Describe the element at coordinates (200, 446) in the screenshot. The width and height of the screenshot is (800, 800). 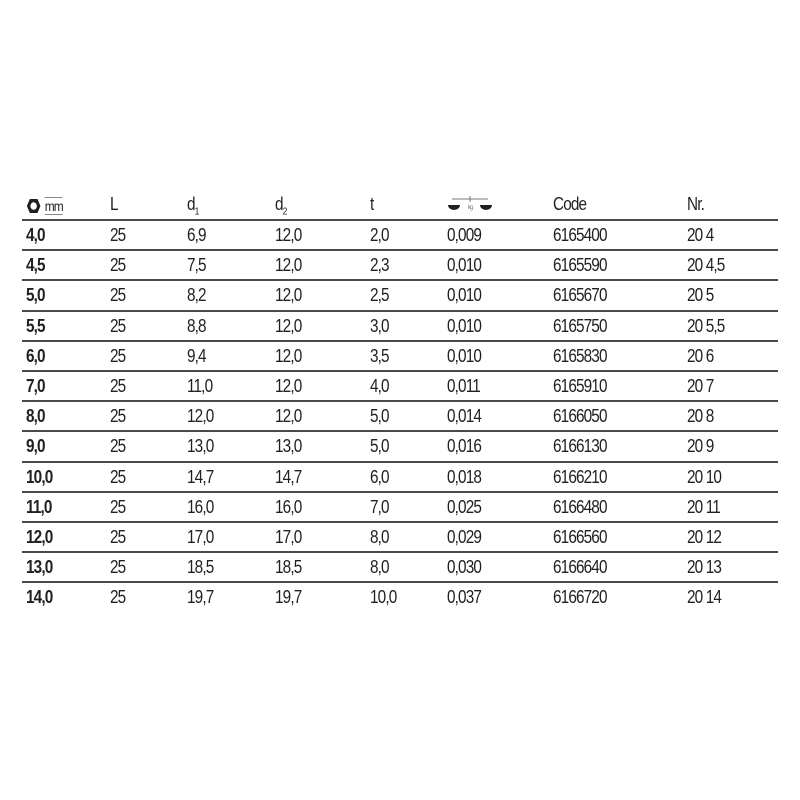
I see `d1-cell: 13,0` at that location.